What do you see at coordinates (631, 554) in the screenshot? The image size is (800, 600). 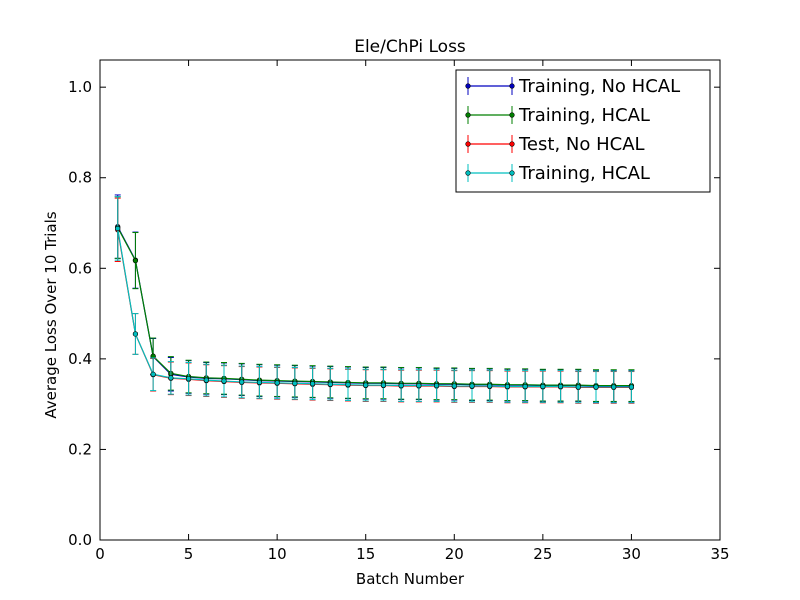 I see `x-tick-label: 30` at bounding box center [631, 554].